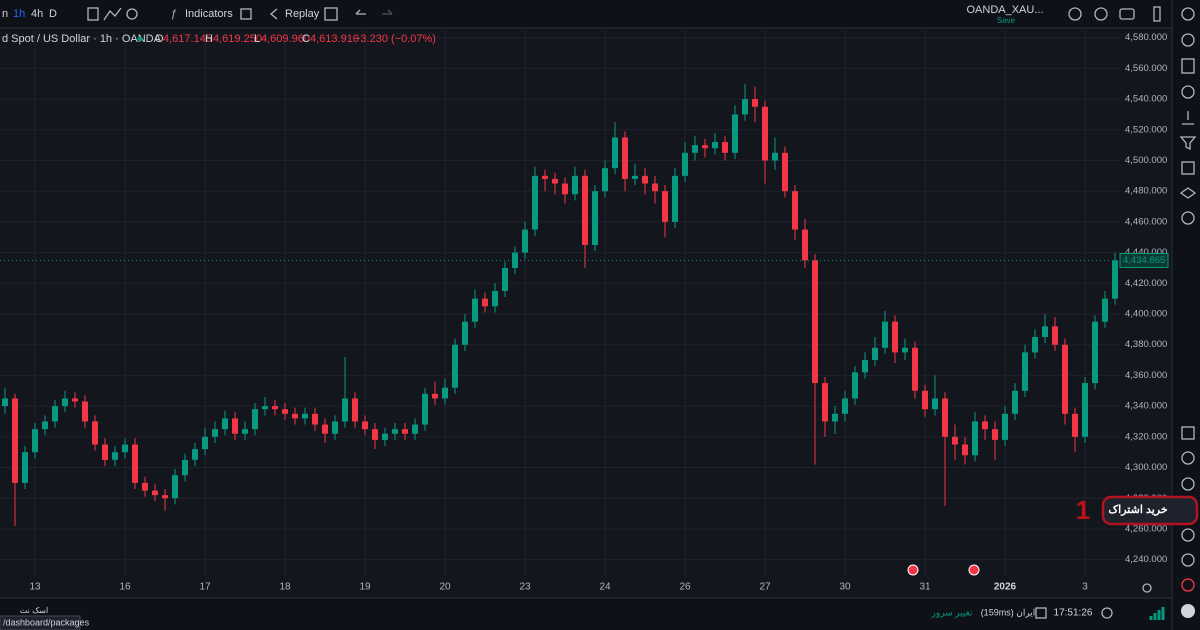 The image size is (1200, 630). Describe the element at coordinates (1188, 40) in the screenshot. I see `zoom-icon` at that location.